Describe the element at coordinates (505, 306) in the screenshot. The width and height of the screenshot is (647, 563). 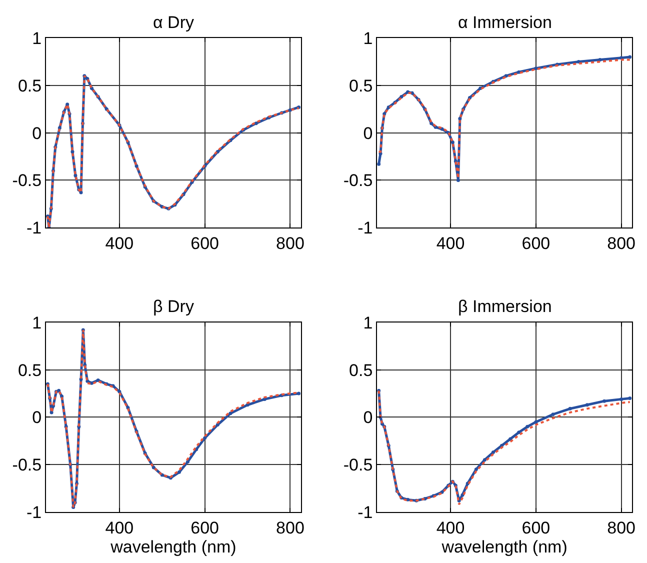
I see `chart-title: β Immersion` at that location.